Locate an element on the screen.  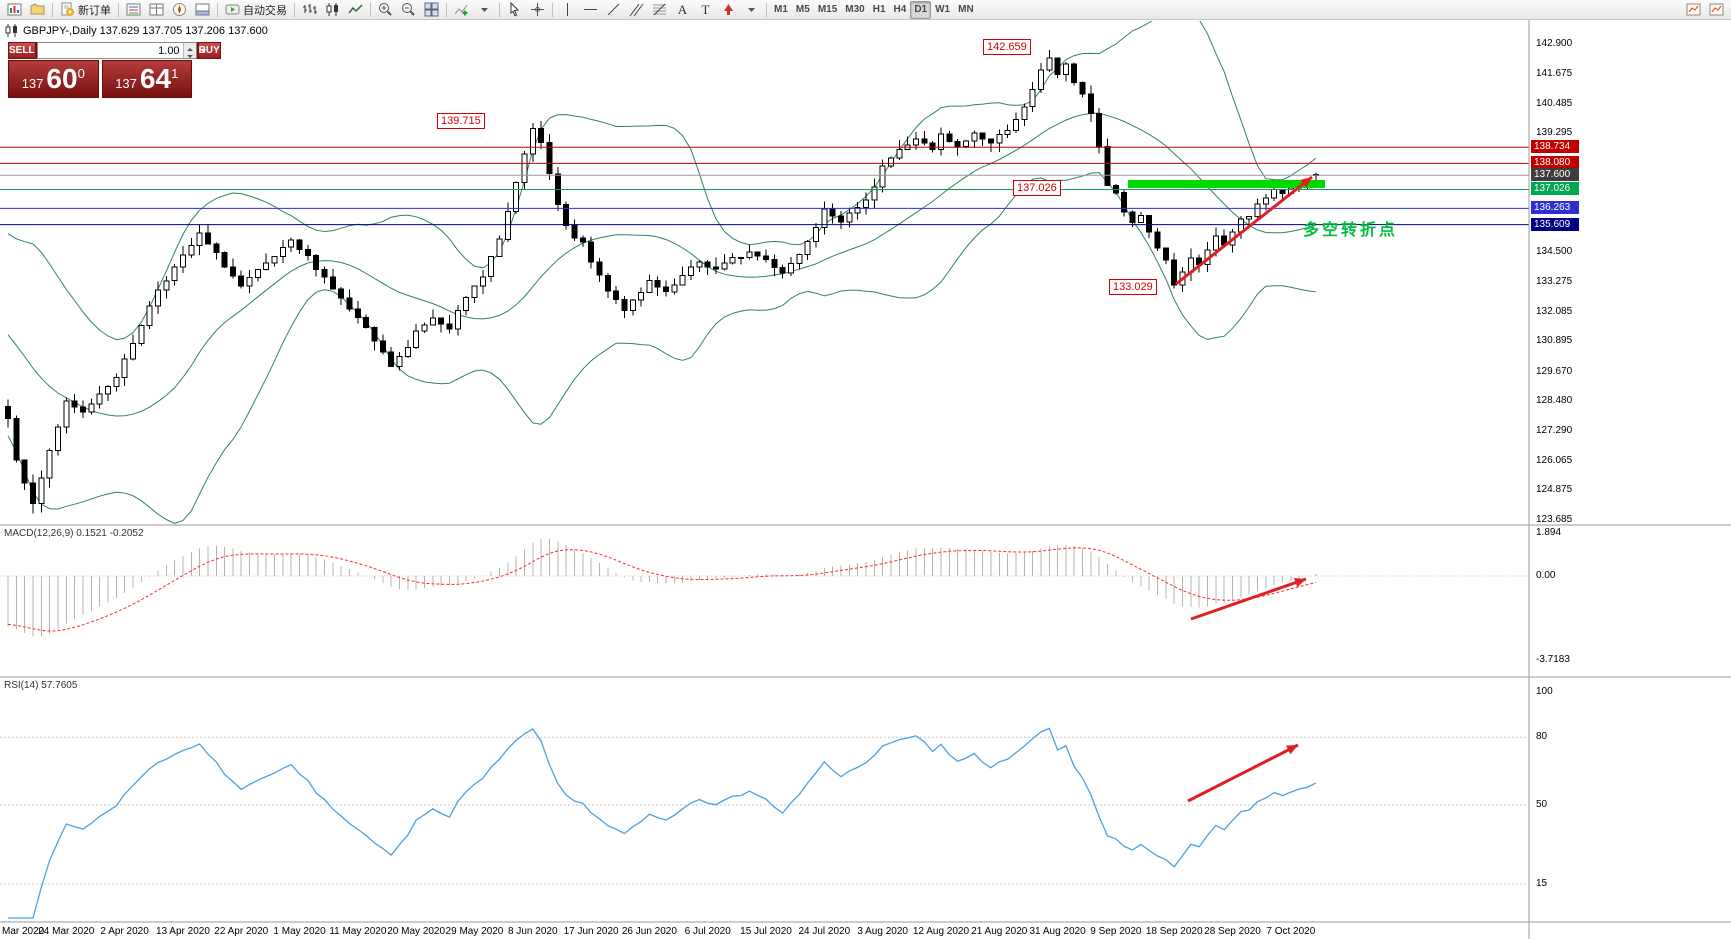
date-label: 12 Aug 2020 is located at coordinates (941, 931).